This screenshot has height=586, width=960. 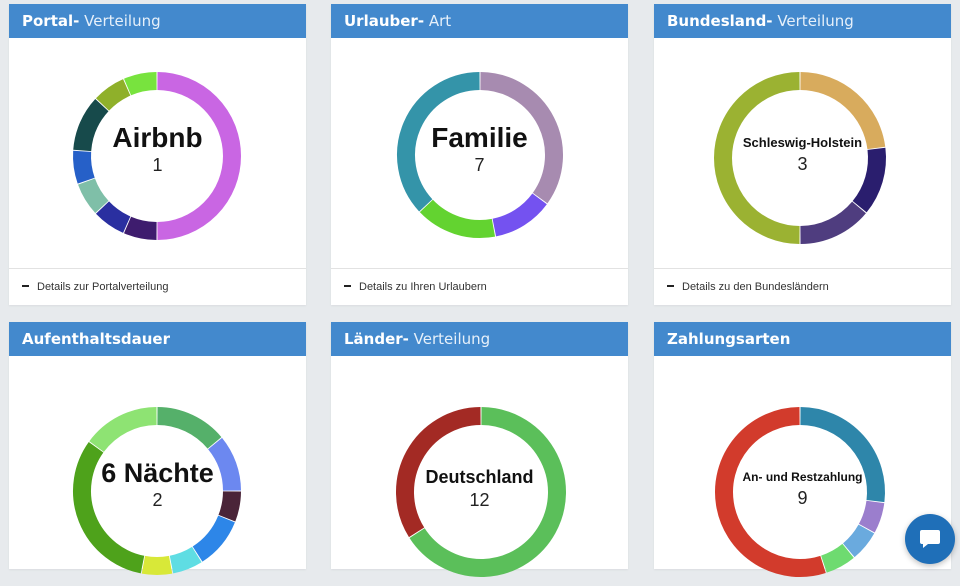 I want to click on card-title: Portal-, so click(x=51, y=21).